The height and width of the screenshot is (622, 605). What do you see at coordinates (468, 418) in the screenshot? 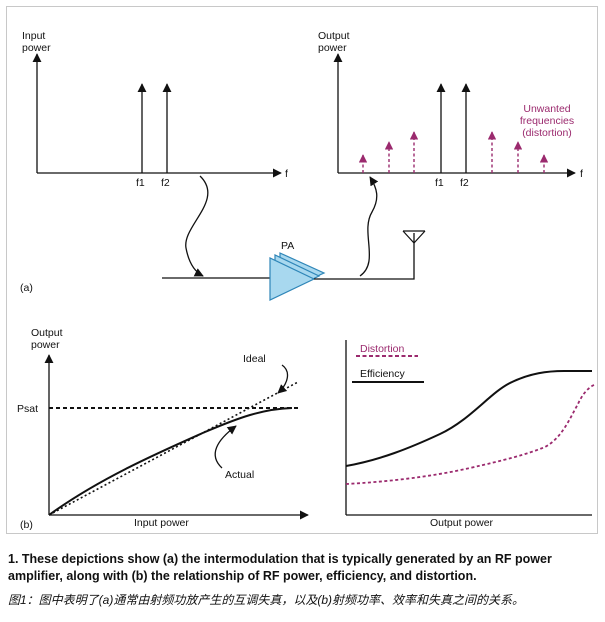
I see `efficiency-curve` at bounding box center [468, 418].